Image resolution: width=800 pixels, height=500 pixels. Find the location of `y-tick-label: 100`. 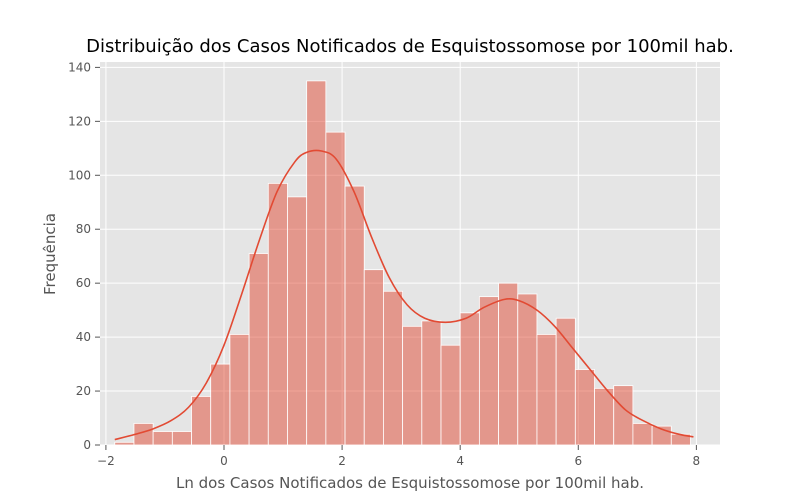

y-tick-label: 100 is located at coordinates (79, 175).